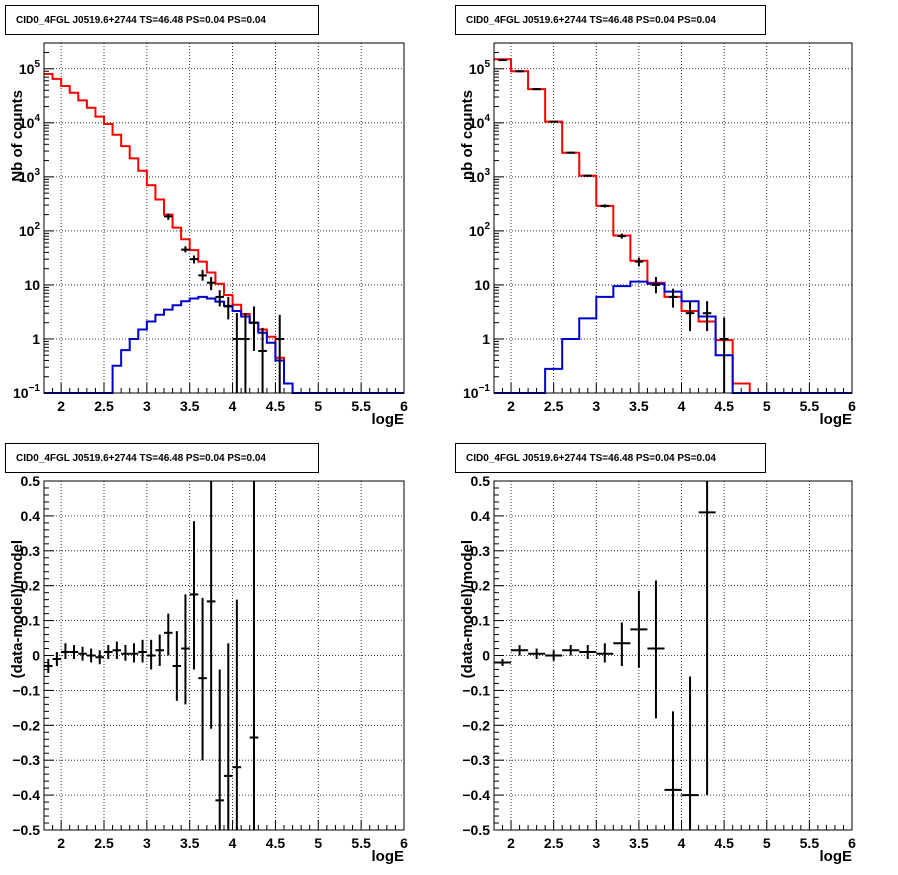 The image size is (898, 875). I want to click on y-tick-label: 10³, so click(480, 176).